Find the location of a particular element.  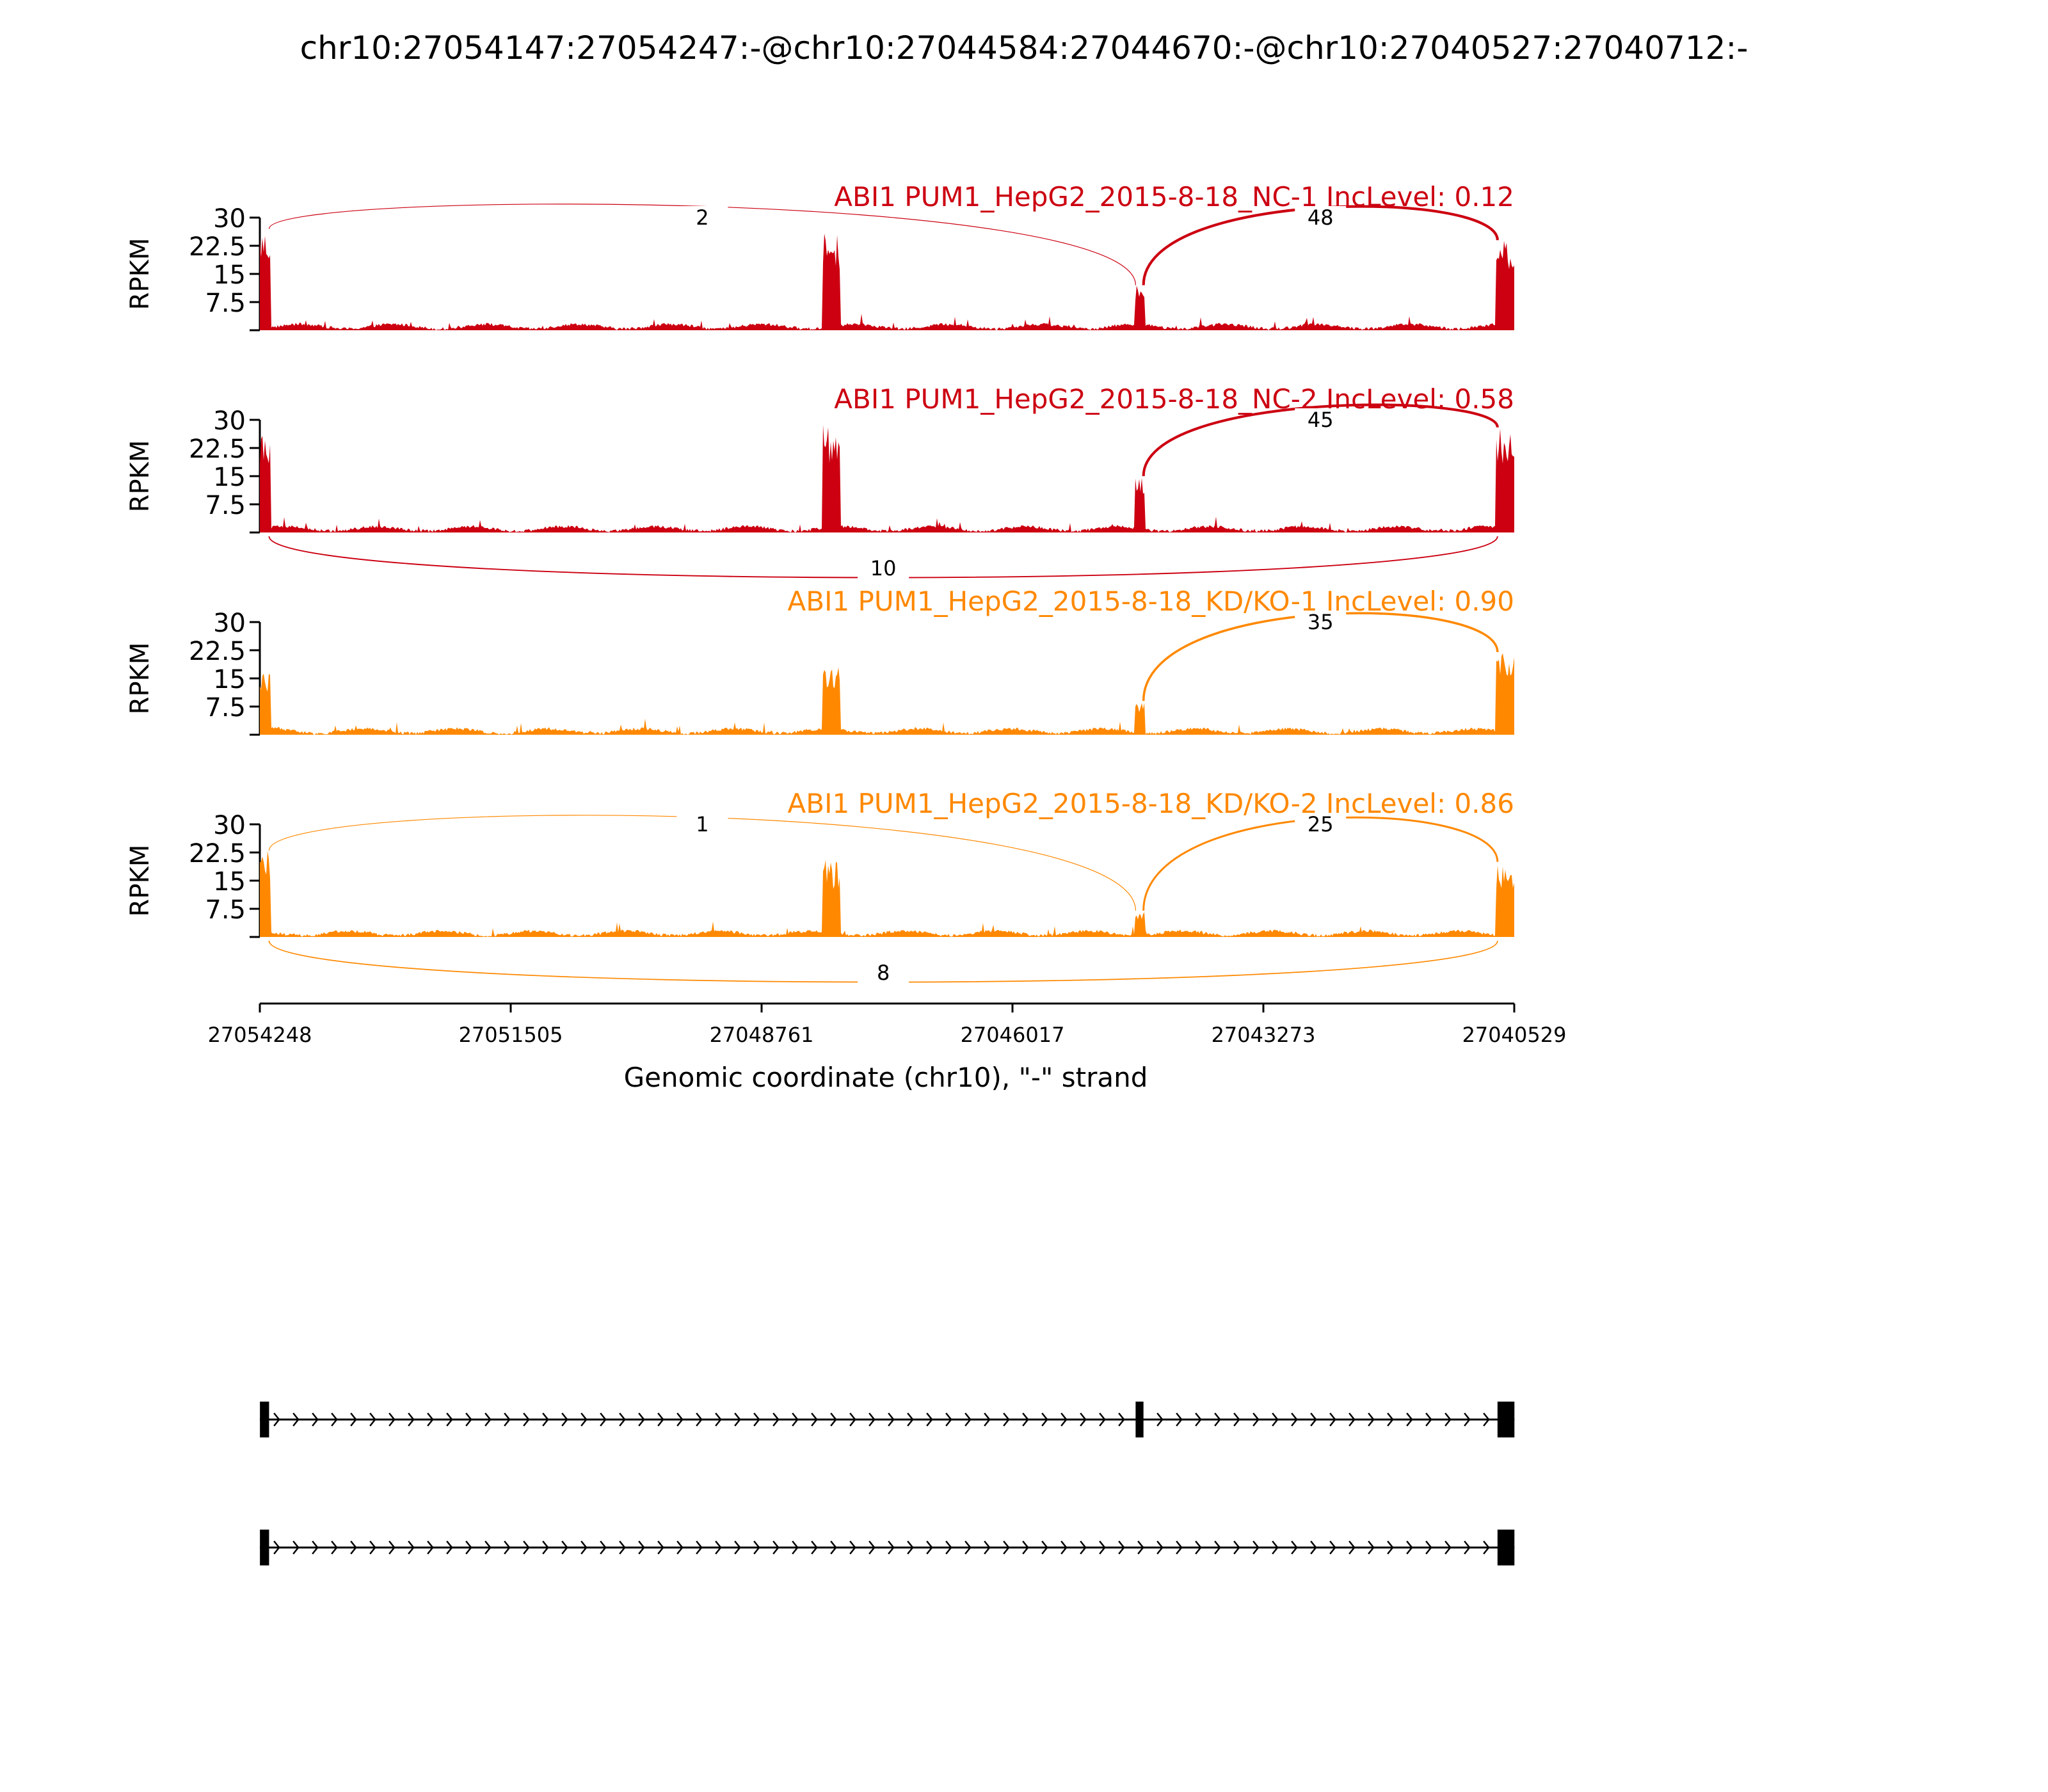

x-tick-label: 27048761 is located at coordinates (762, 1035).